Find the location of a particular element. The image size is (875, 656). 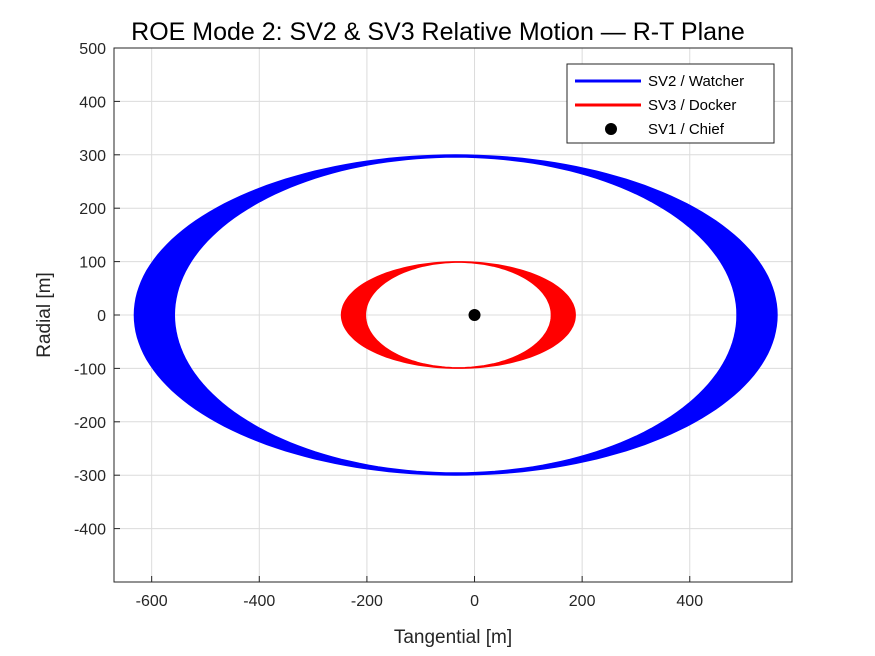

legend-marker is located at coordinates (611, 129).